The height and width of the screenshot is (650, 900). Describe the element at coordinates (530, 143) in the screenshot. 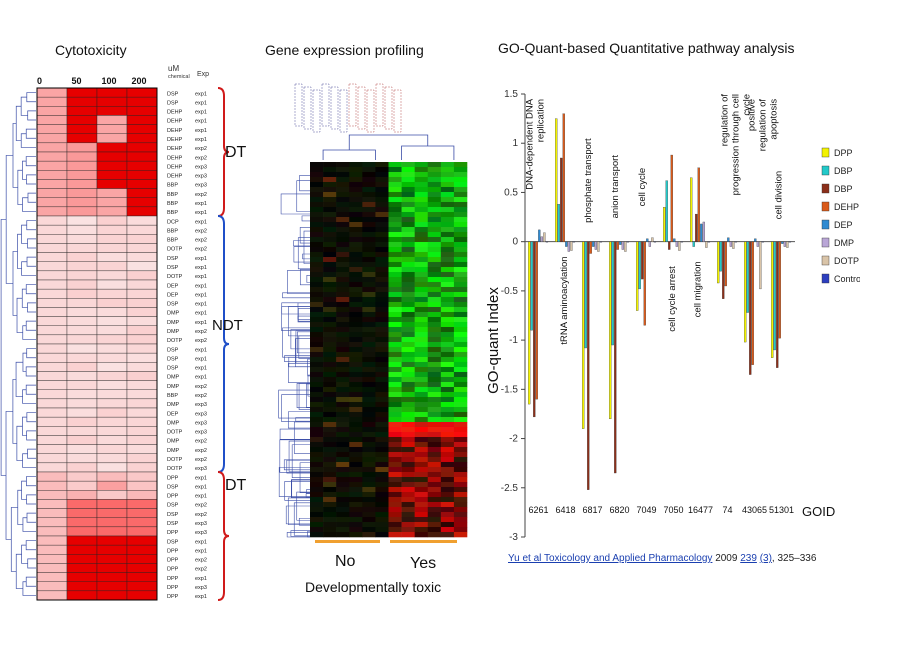

I see `pathway-label: DNA-dependent DNA` at that location.